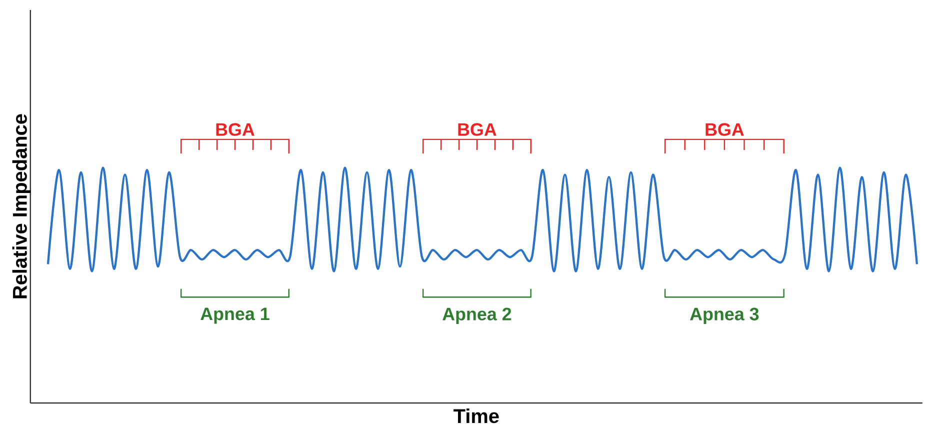 The image size is (952, 443). What do you see at coordinates (476, 416) in the screenshot?
I see `x-axis-title: Time` at bounding box center [476, 416].